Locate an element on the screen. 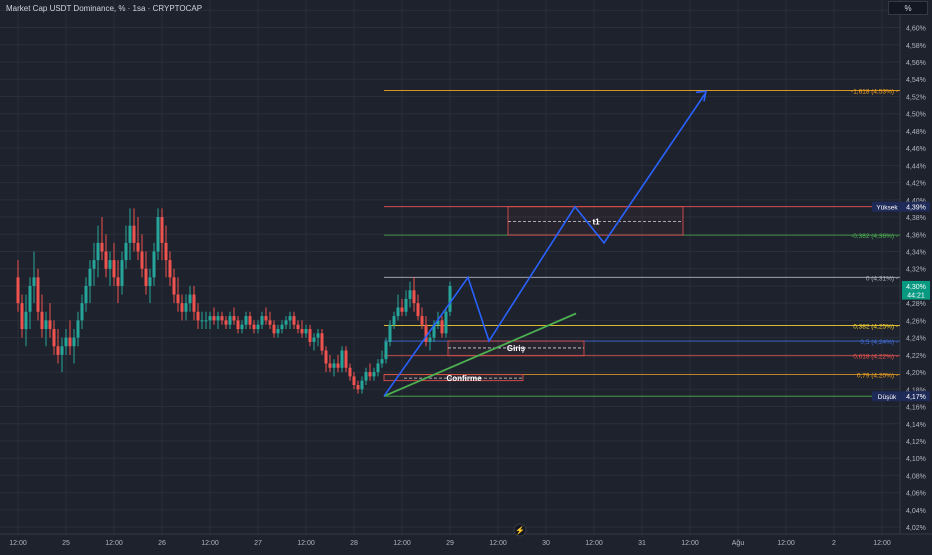 The width and height of the screenshot is (932, 555). logo-icon is located at coordinates (520, 530).